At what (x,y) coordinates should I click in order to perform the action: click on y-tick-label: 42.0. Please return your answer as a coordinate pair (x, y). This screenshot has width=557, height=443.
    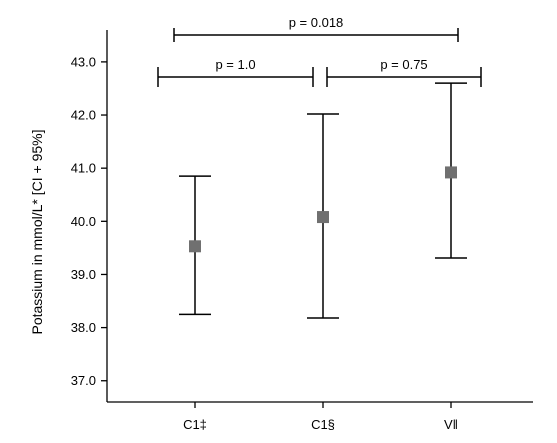
    Looking at the image, I should click on (83, 115).